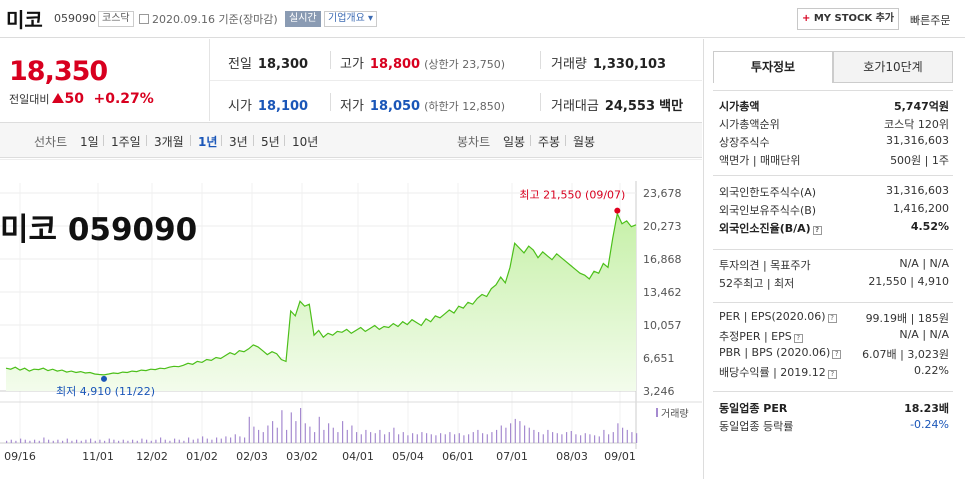  Describe the element at coordinates (765, 265) in the screenshot. I see `info-key: 투자의견 | 목표주가` at that location.